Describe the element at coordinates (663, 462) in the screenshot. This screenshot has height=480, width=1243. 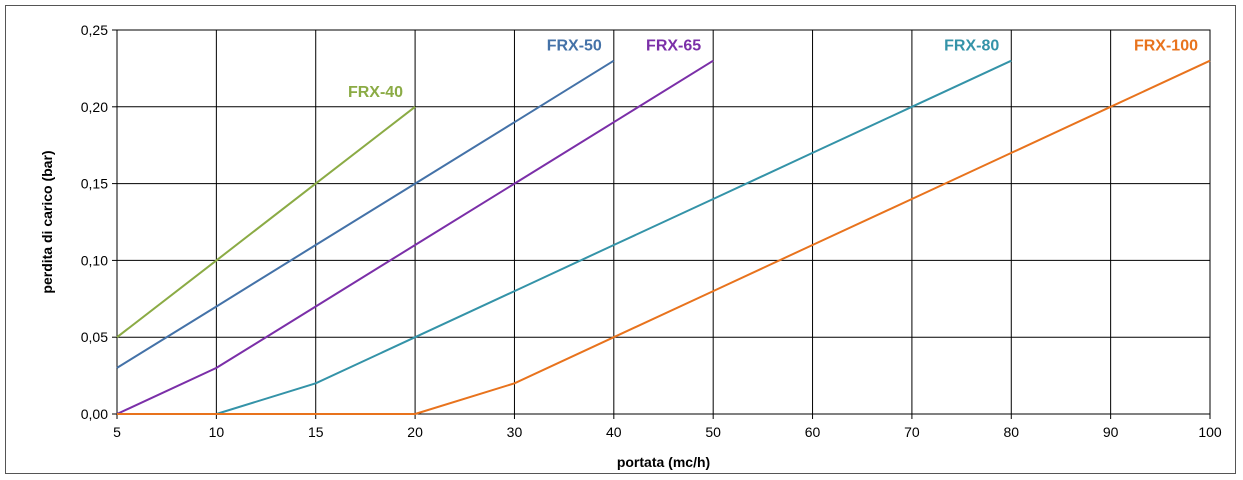
I see `x-axis-title: portata (mc/h)` at that location.